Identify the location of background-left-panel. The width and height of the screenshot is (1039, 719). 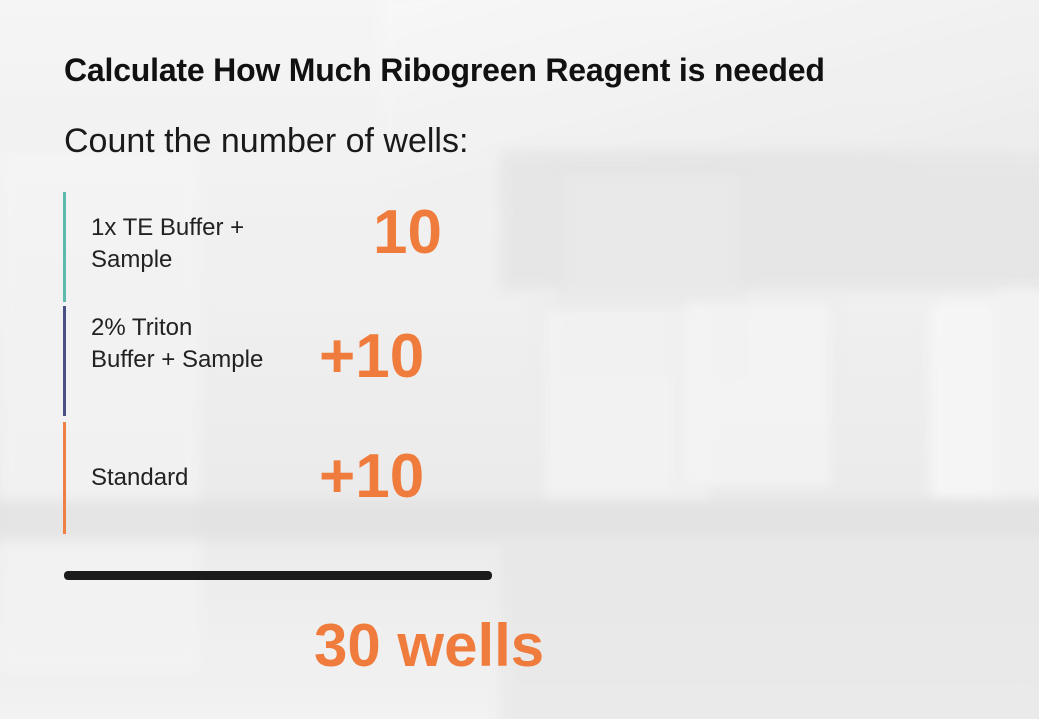
(100, 410).